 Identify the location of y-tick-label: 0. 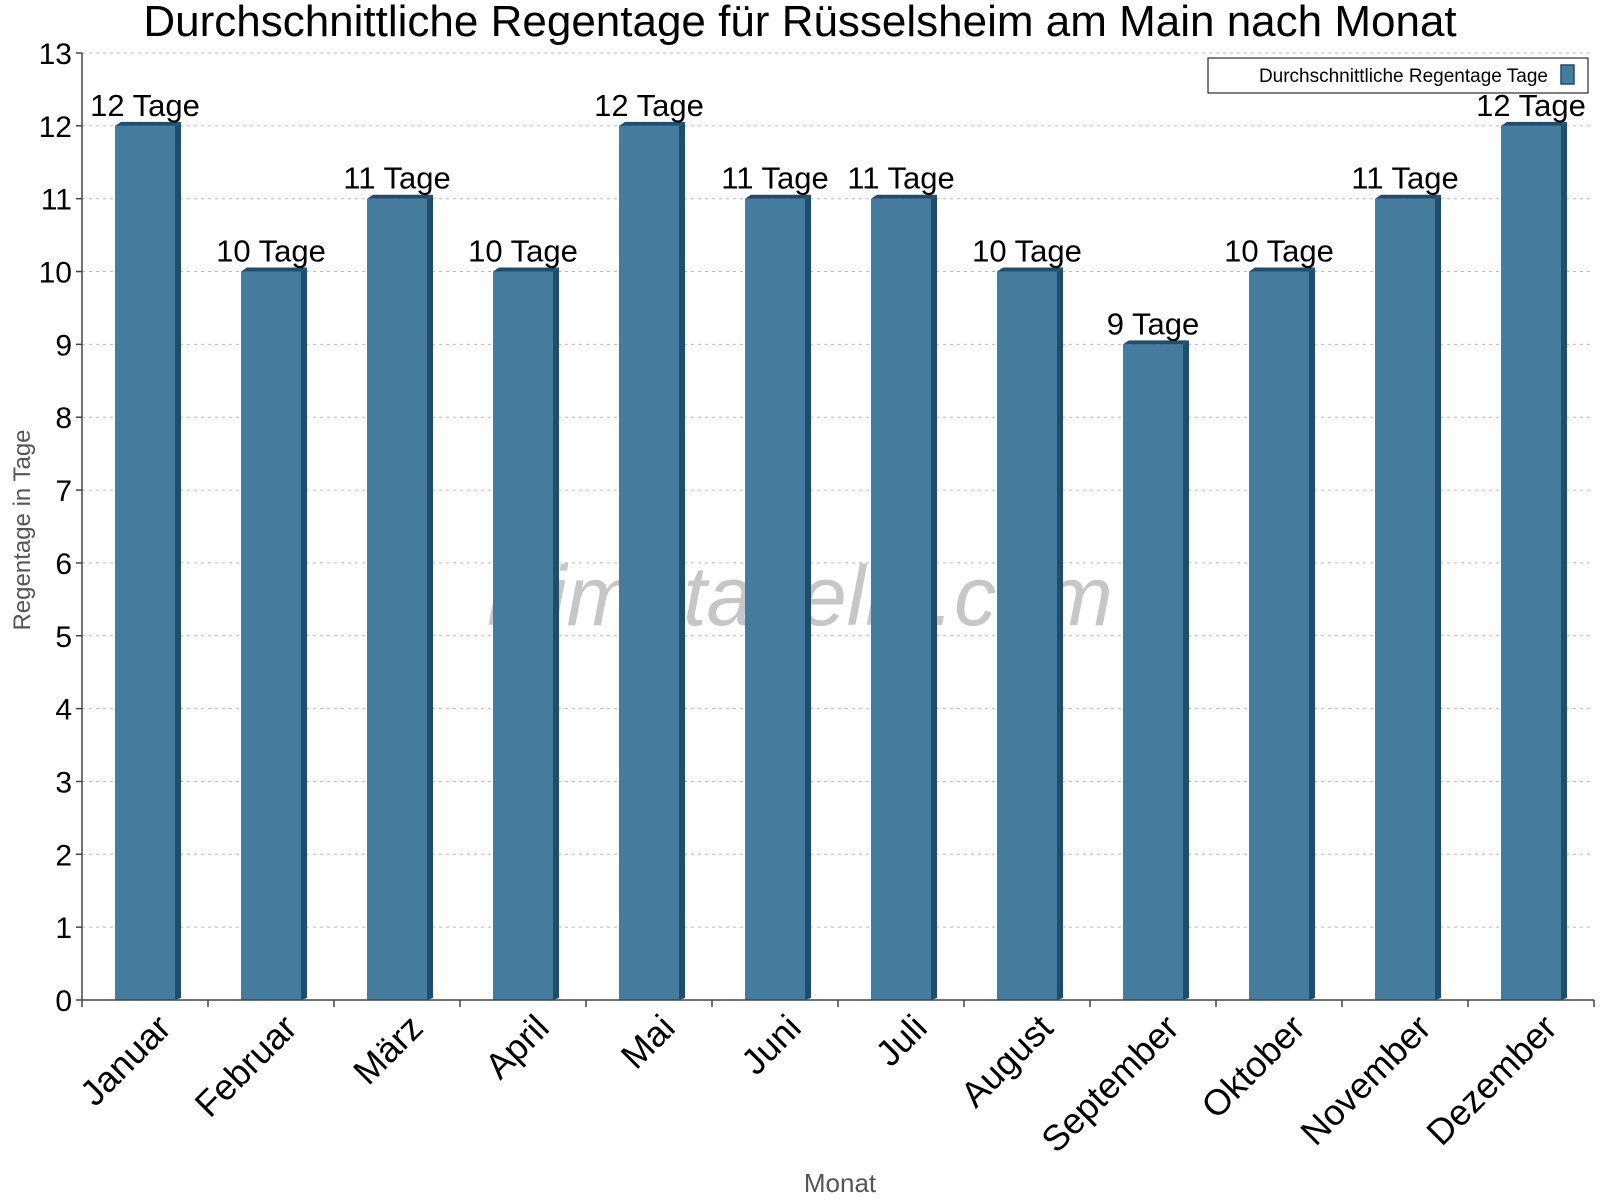
(63, 1001).